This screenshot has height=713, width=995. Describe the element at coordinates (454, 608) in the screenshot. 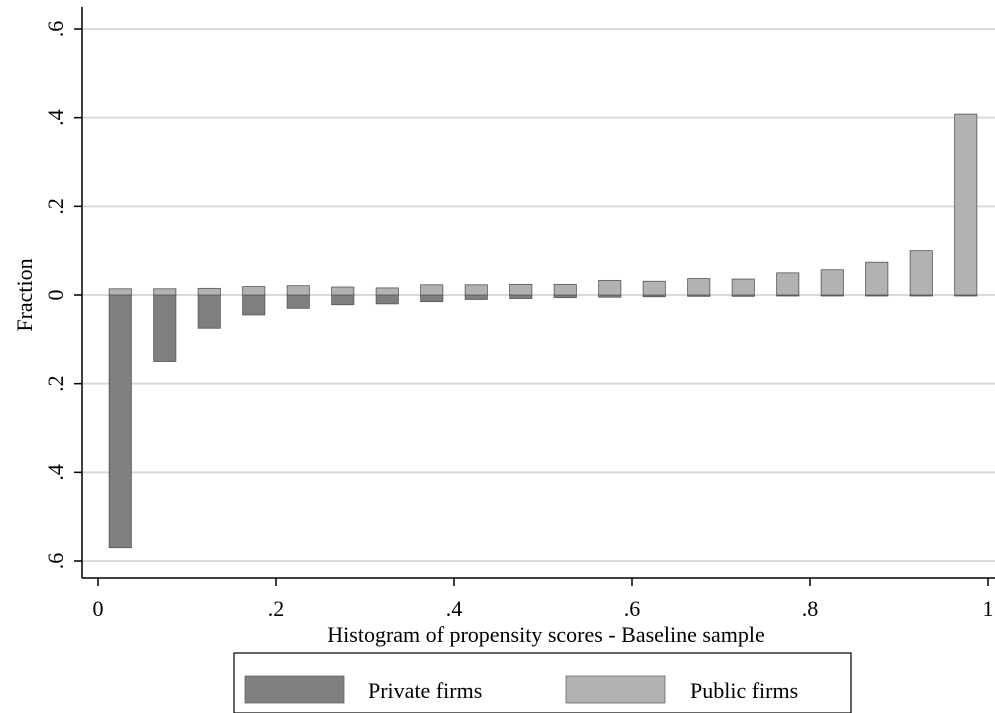

I see `x-tick-label: .4` at that location.